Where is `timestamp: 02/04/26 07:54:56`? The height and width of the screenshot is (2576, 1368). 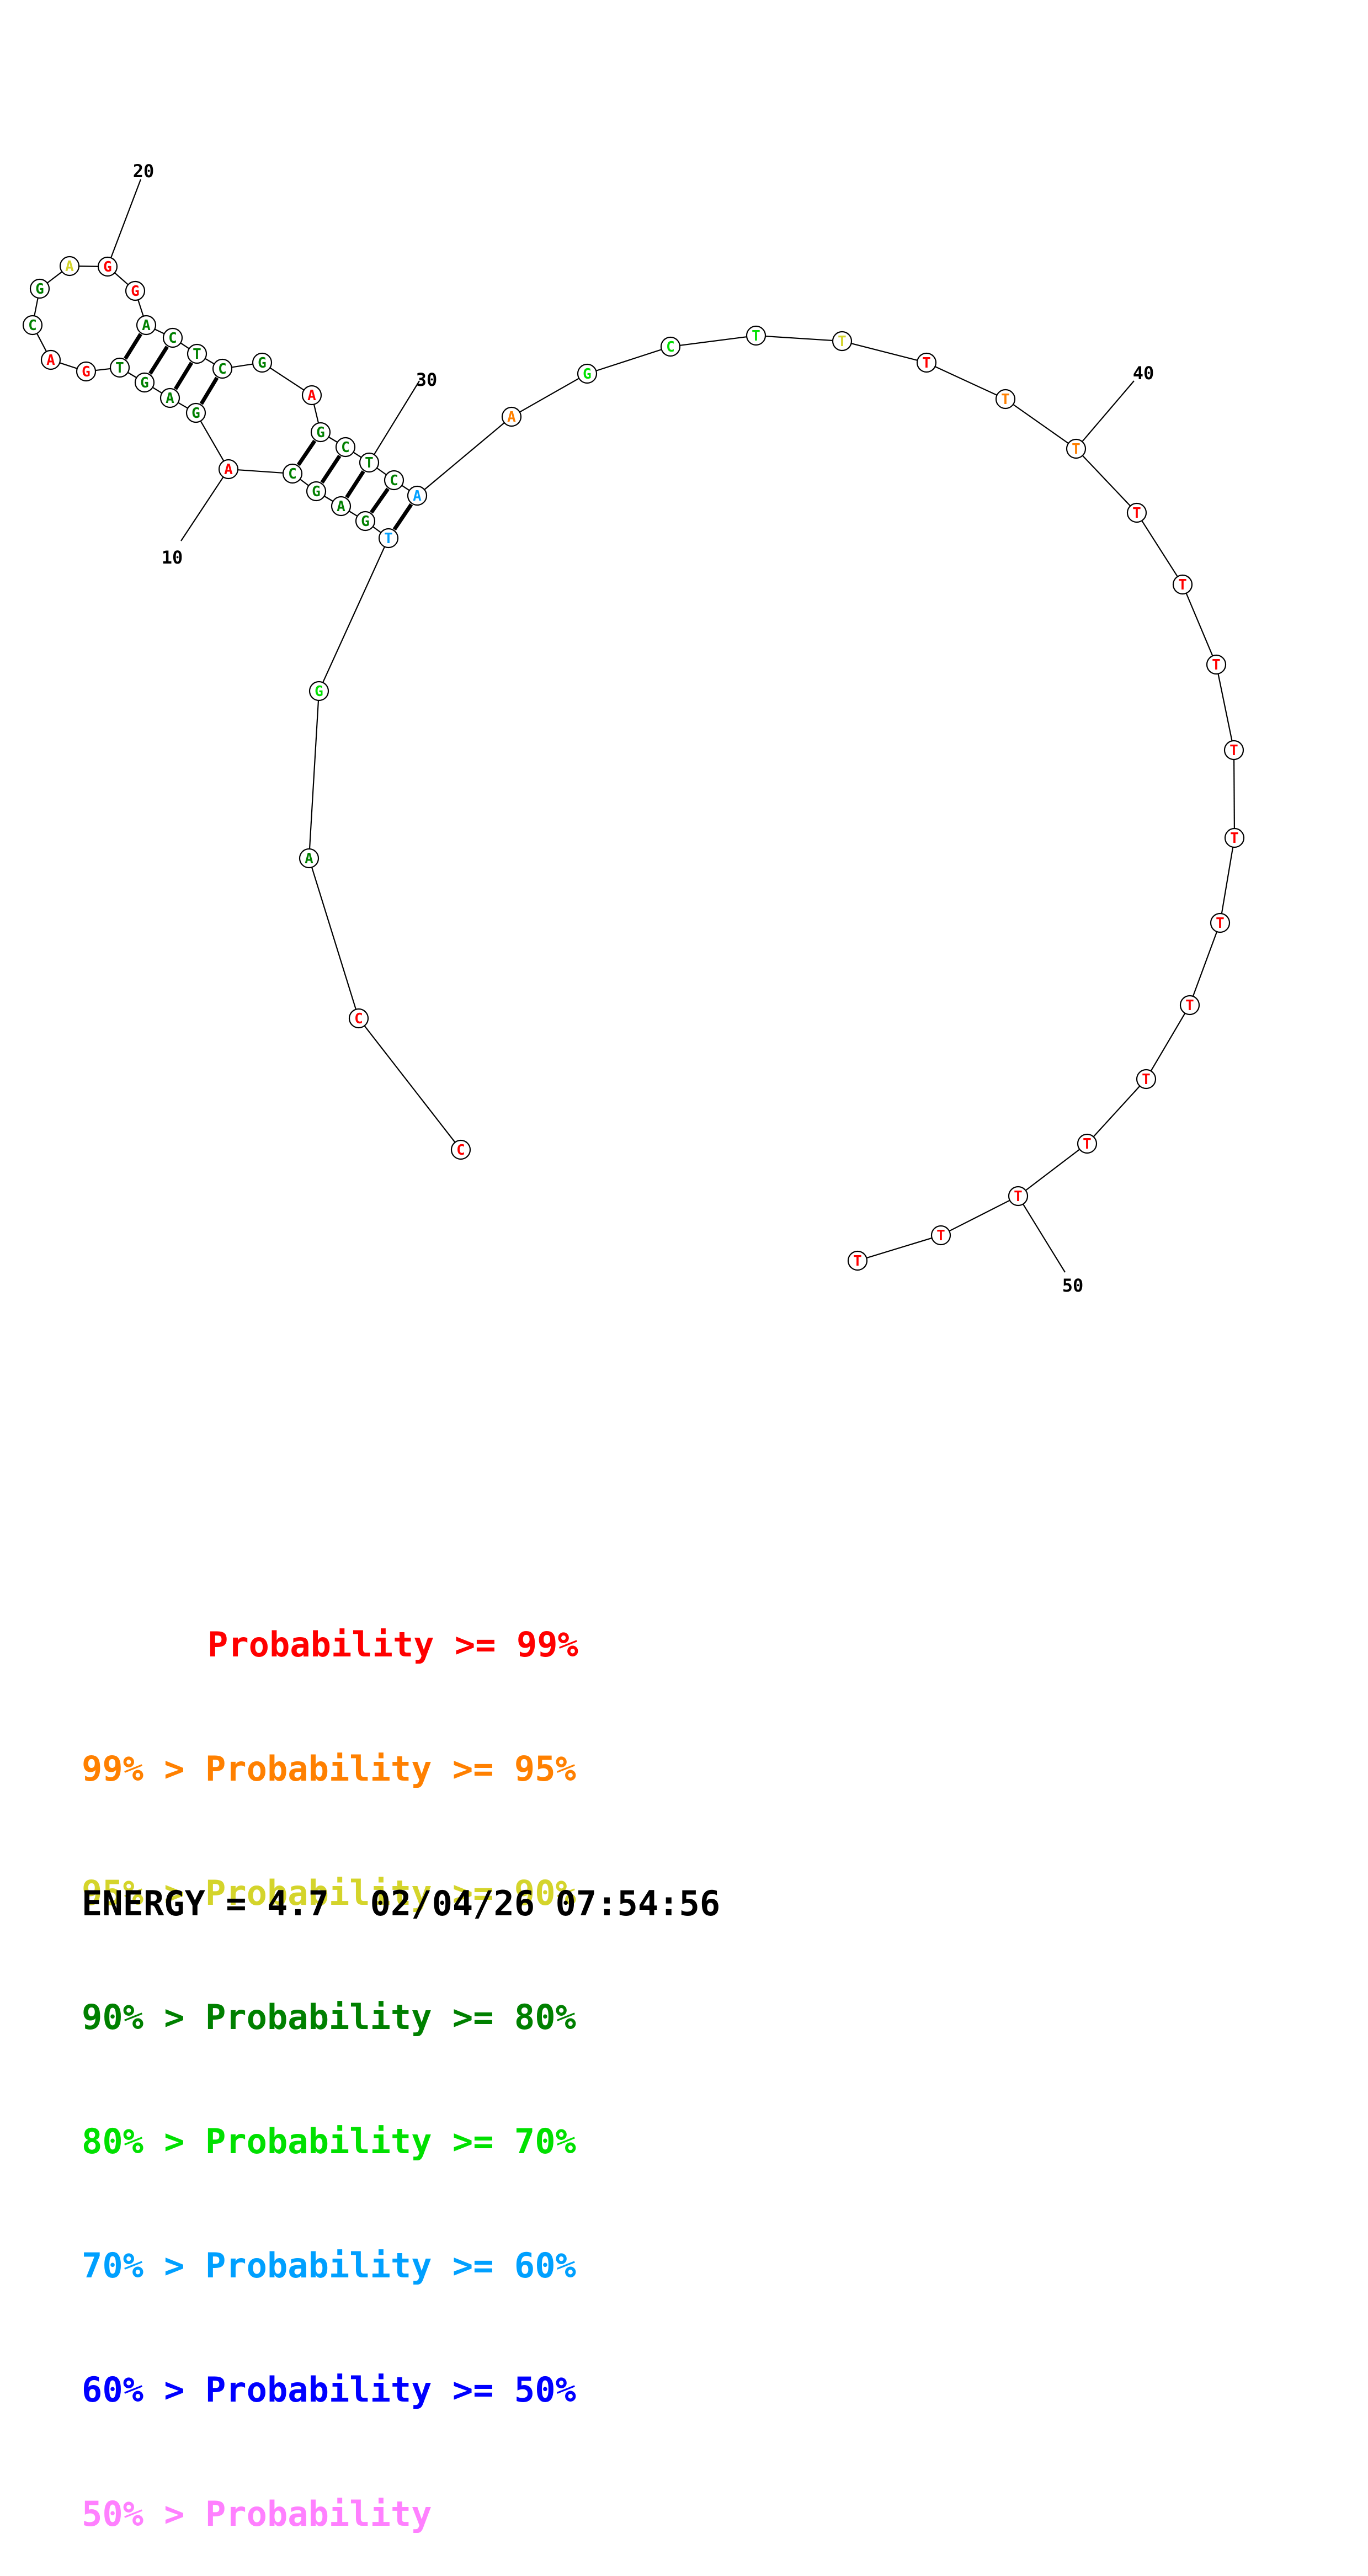
timestamp: 02/04/26 07:54:56 is located at coordinates (545, 1903).